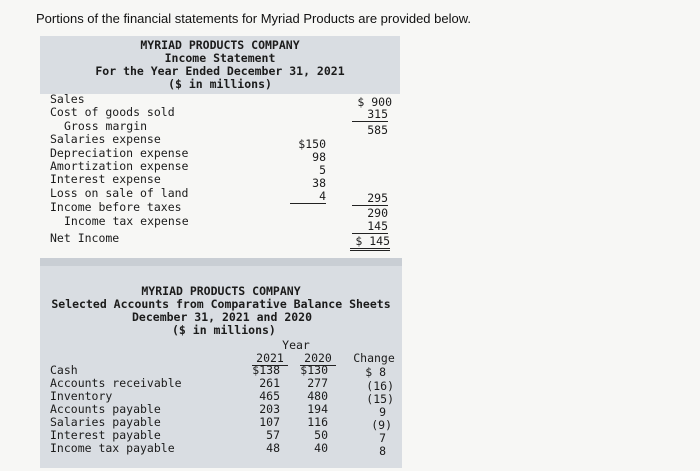 Image resolution: width=700 pixels, height=471 pixels. Describe the element at coordinates (119, 193) in the screenshot. I see `is-loss-label: Loss on sale of land` at that location.